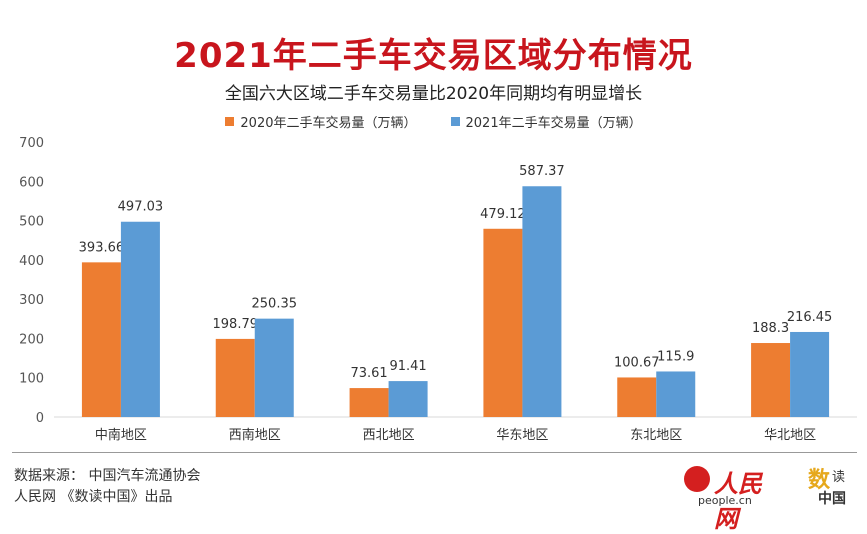 The width and height of the screenshot is (867, 534). I want to click on data-label-2020: 73.61, so click(368, 373).